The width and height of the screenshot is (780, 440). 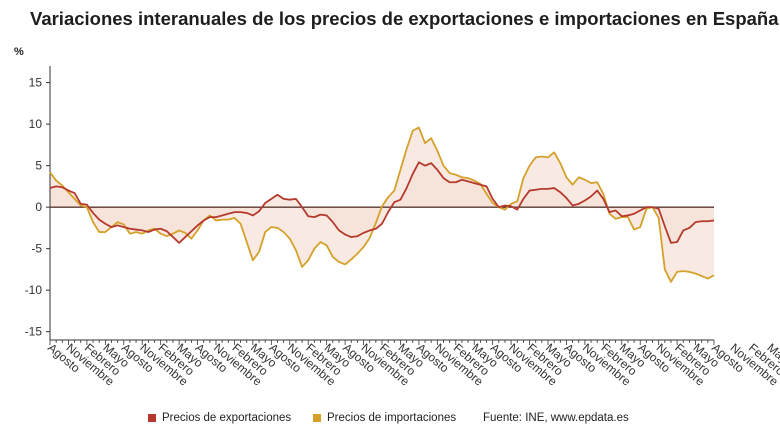 I want to click on legend-item-exportaciones: Precios de exportaciones, so click(x=219, y=418).